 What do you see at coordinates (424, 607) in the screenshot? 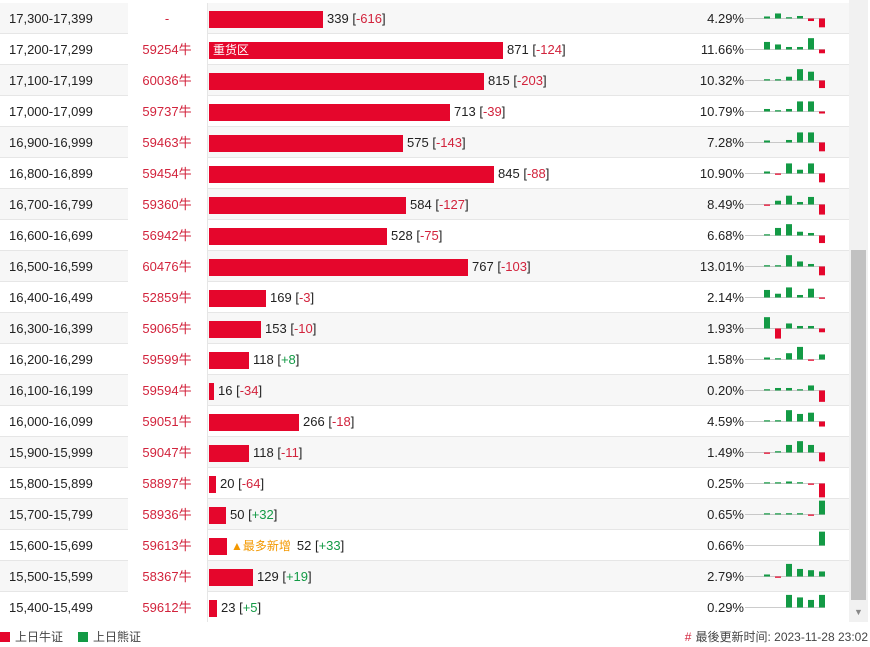
I see `table-row: 15,400-15,499 59612牛 23 [+5] 0.29%` at bounding box center [424, 607].